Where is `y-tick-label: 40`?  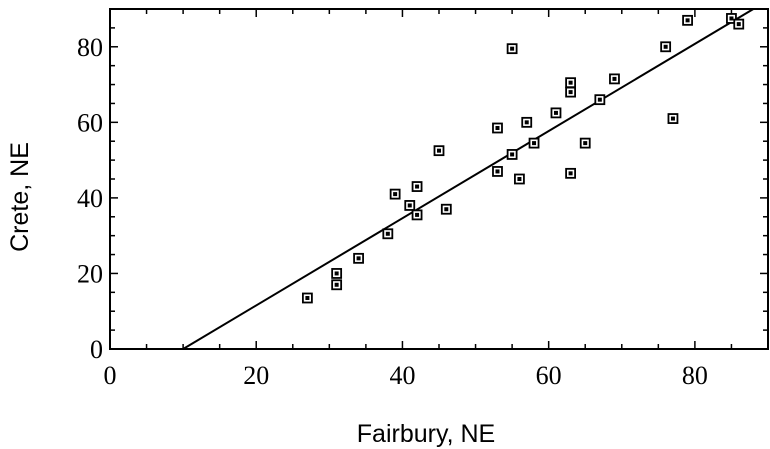 y-tick-label: 40 is located at coordinates (90, 198).